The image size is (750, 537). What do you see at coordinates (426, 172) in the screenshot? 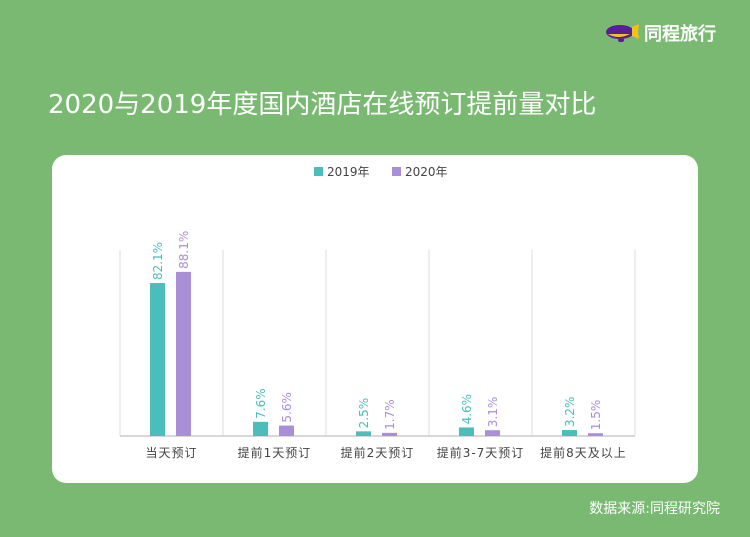
I see `legend-label: 2020年` at bounding box center [426, 172].